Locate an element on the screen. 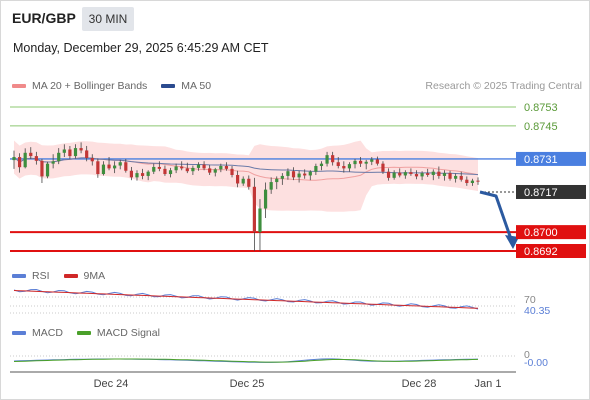 The width and height of the screenshot is (590, 400). legend-label-macd: MACD is located at coordinates (47, 333).